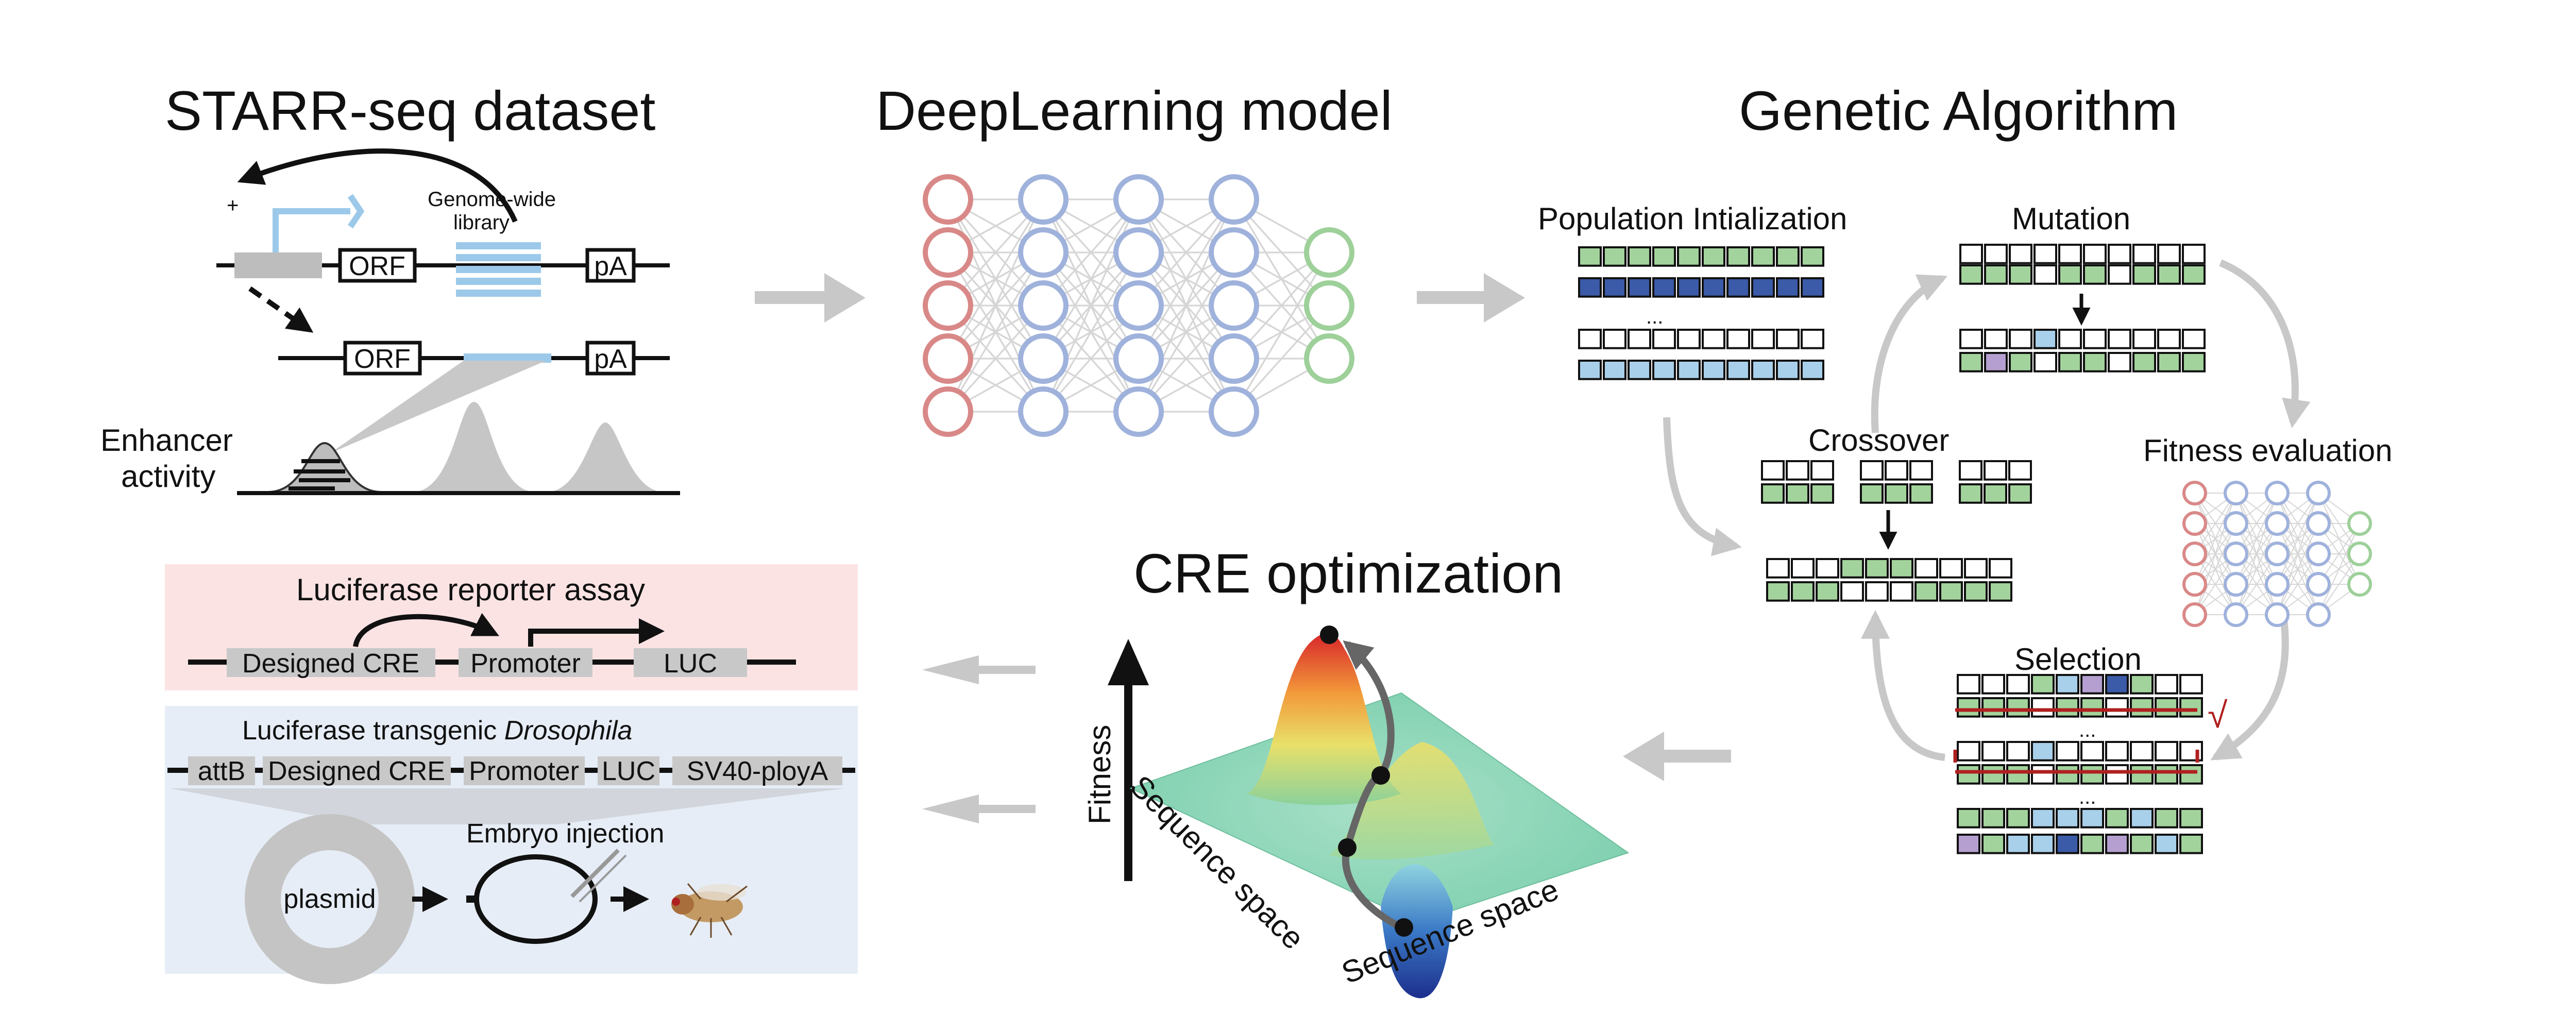 The image size is (2576, 1014). Describe the element at coordinates (1903, 685) in the screenshot. I see `cycle-arrow-selection-to-crossover` at that location.